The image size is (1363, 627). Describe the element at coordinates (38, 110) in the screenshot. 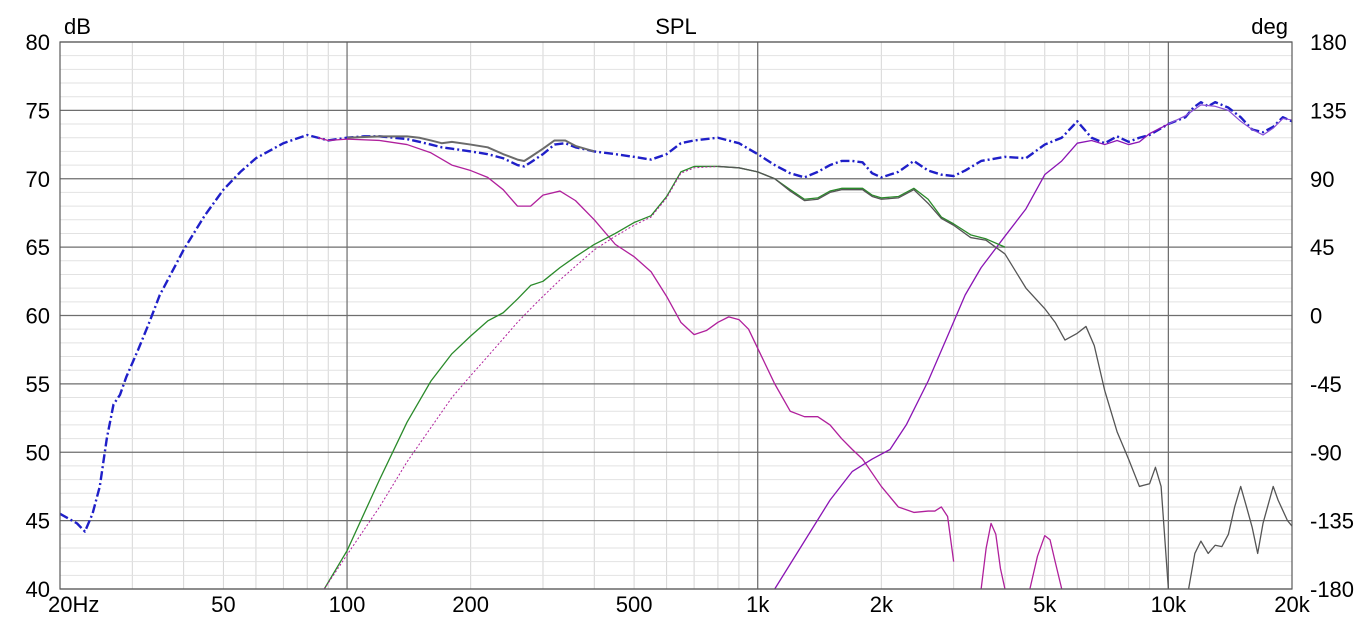

I see `y-tick-label: 75` at that location.